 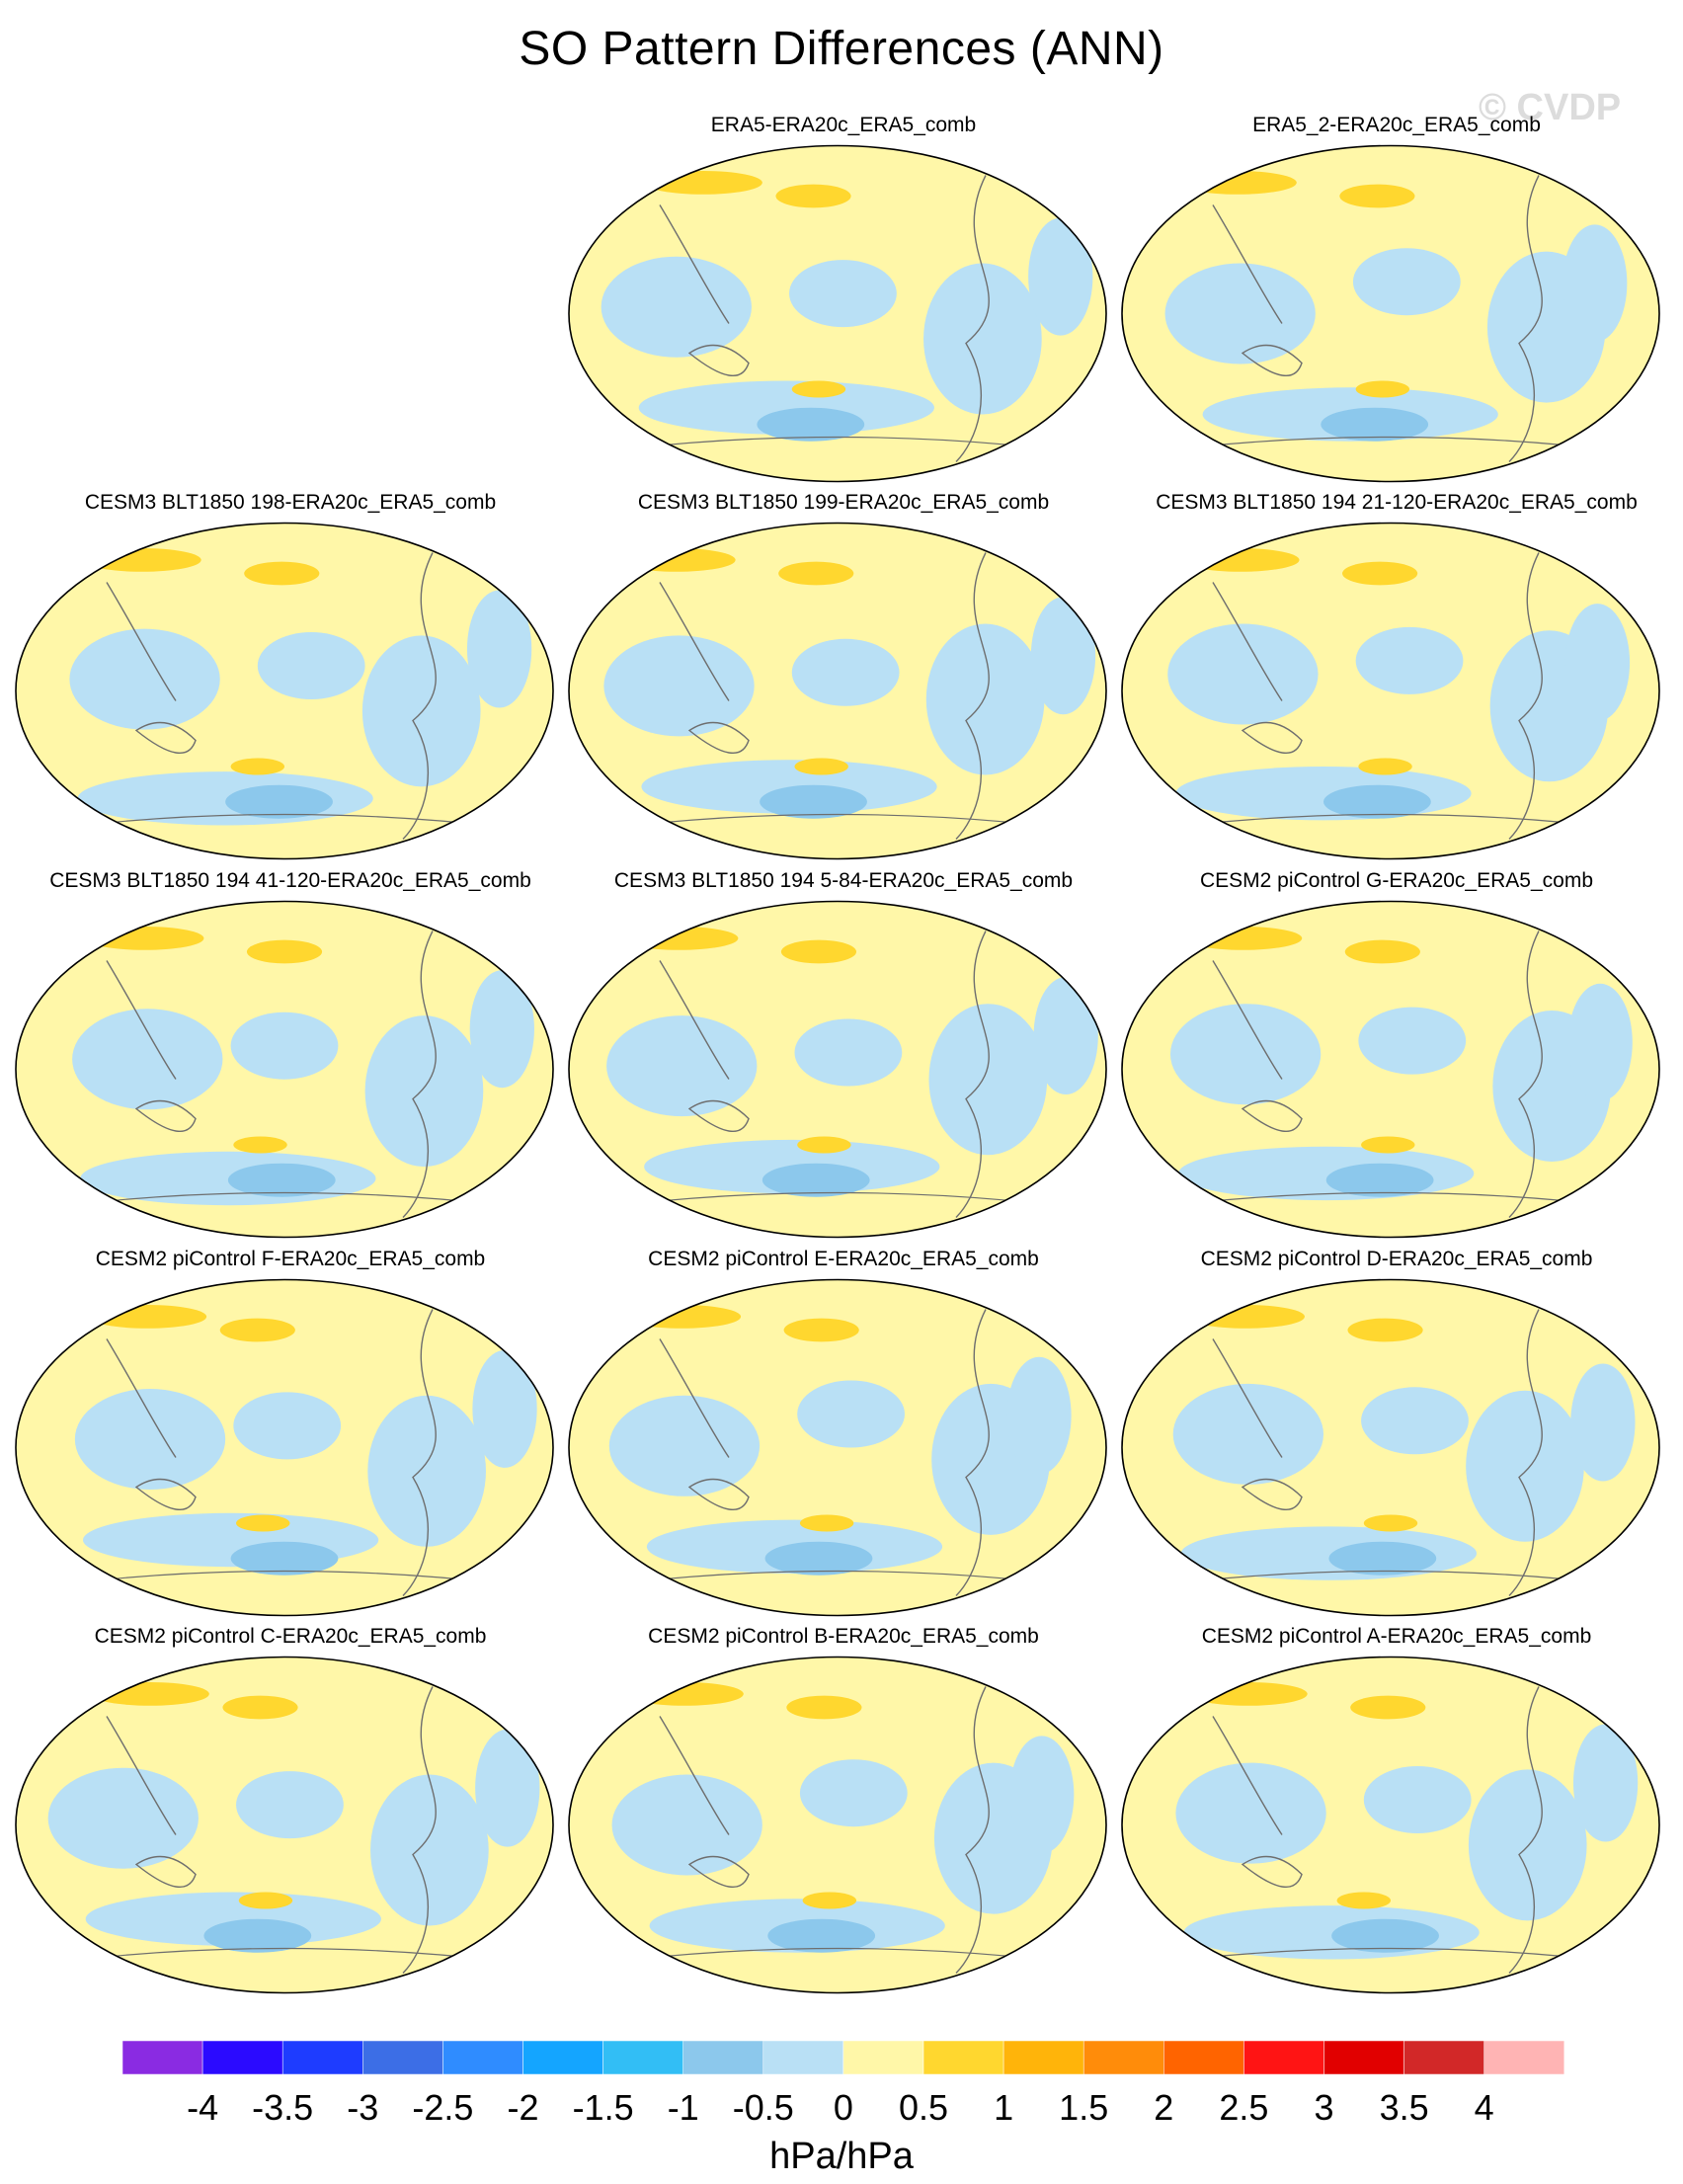 What do you see at coordinates (843, 1259) in the screenshot?
I see `panel-title: CESM2 piControl E-ERA20c_ERA5_comb` at bounding box center [843, 1259].